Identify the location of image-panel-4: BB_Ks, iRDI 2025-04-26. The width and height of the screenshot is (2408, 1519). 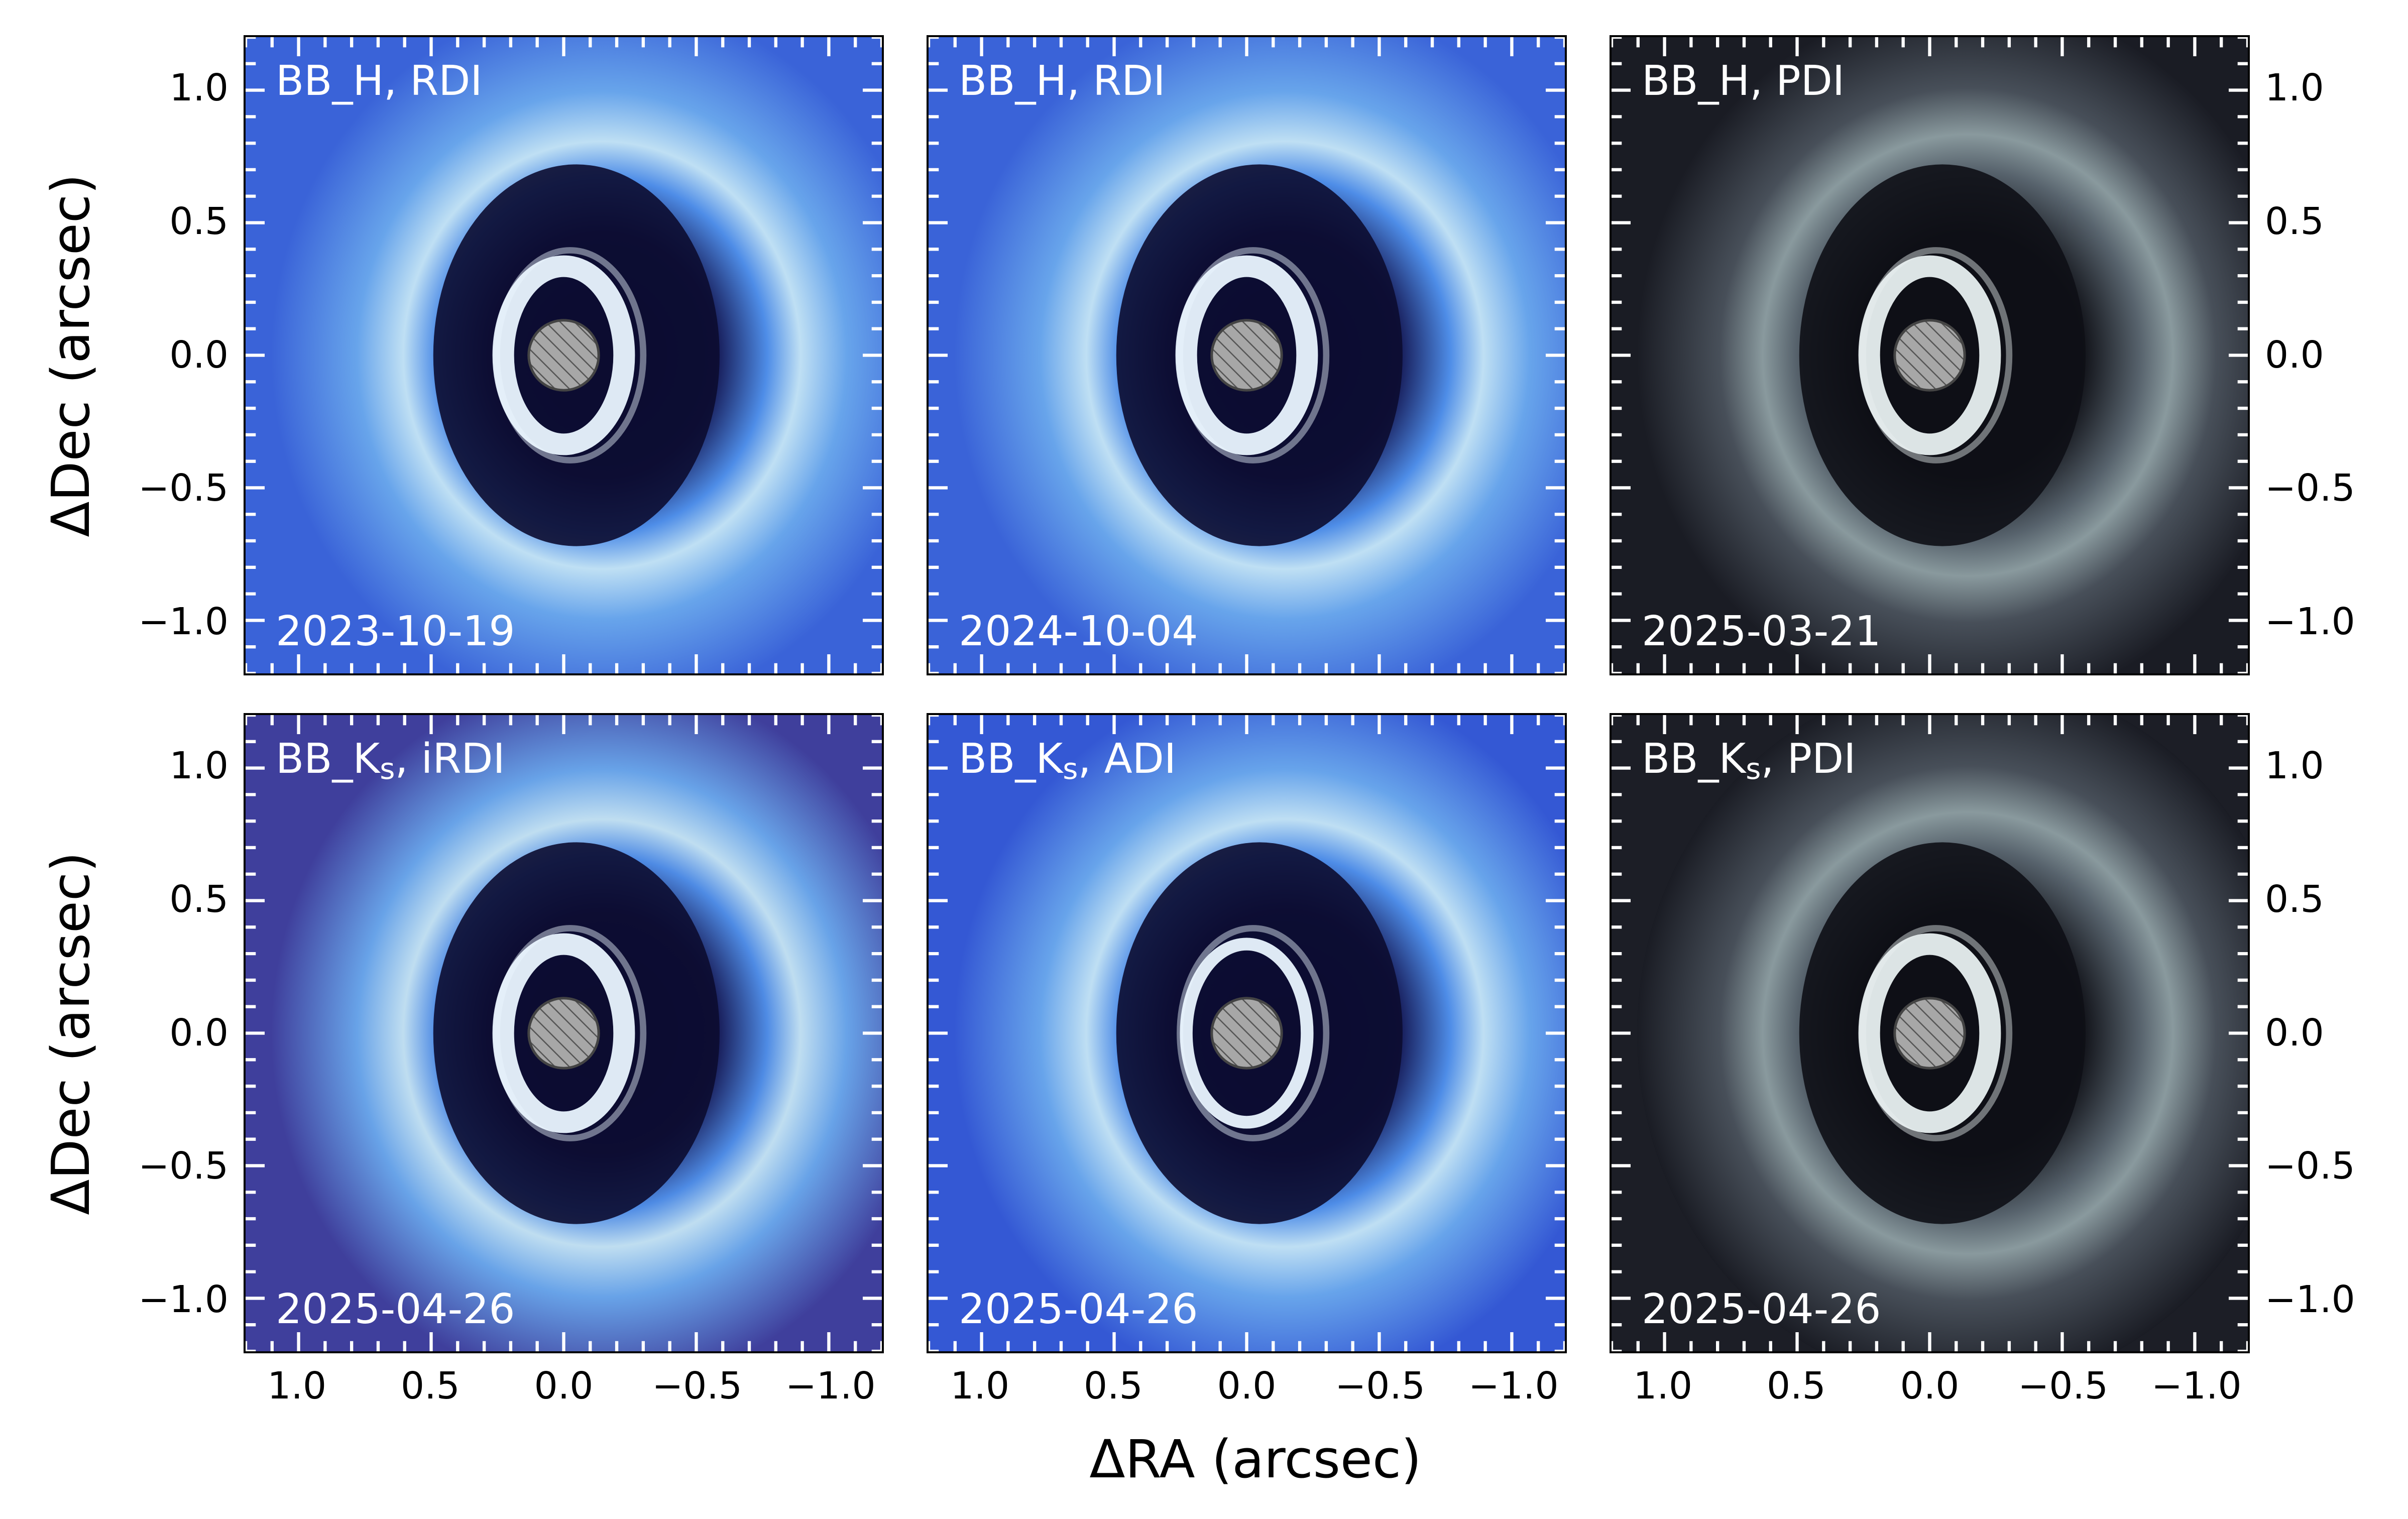
(564, 1033).